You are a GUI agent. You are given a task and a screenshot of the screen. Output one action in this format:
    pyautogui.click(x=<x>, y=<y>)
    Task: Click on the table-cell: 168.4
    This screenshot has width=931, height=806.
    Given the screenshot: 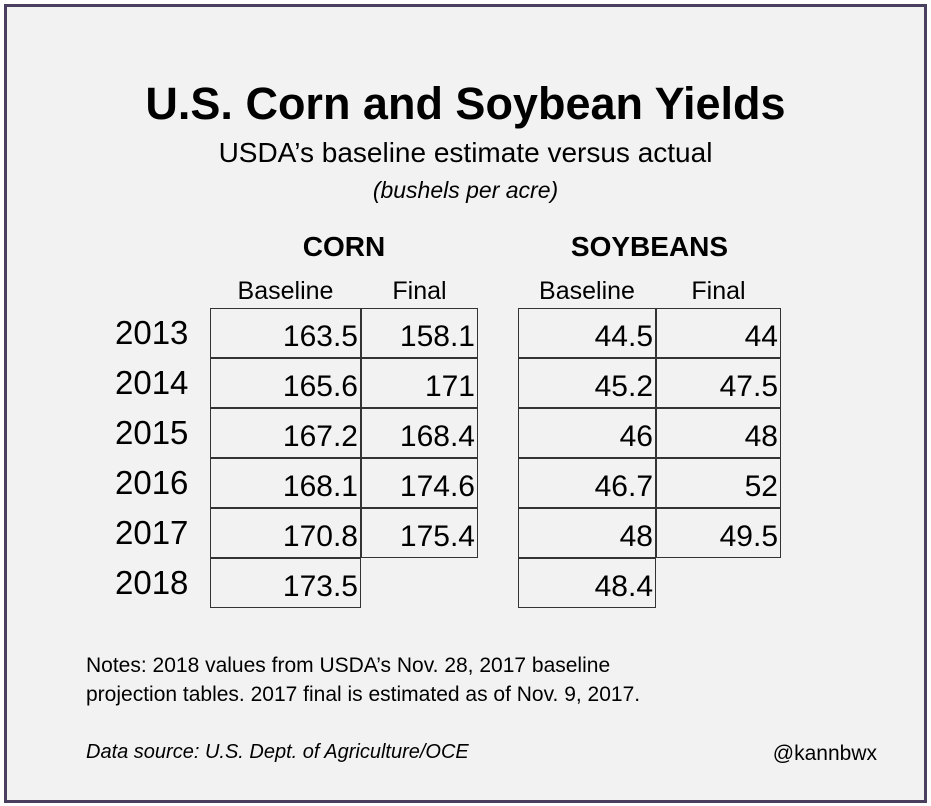 What is the action you would take?
    pyautogui.click(x=419, y=433)
    